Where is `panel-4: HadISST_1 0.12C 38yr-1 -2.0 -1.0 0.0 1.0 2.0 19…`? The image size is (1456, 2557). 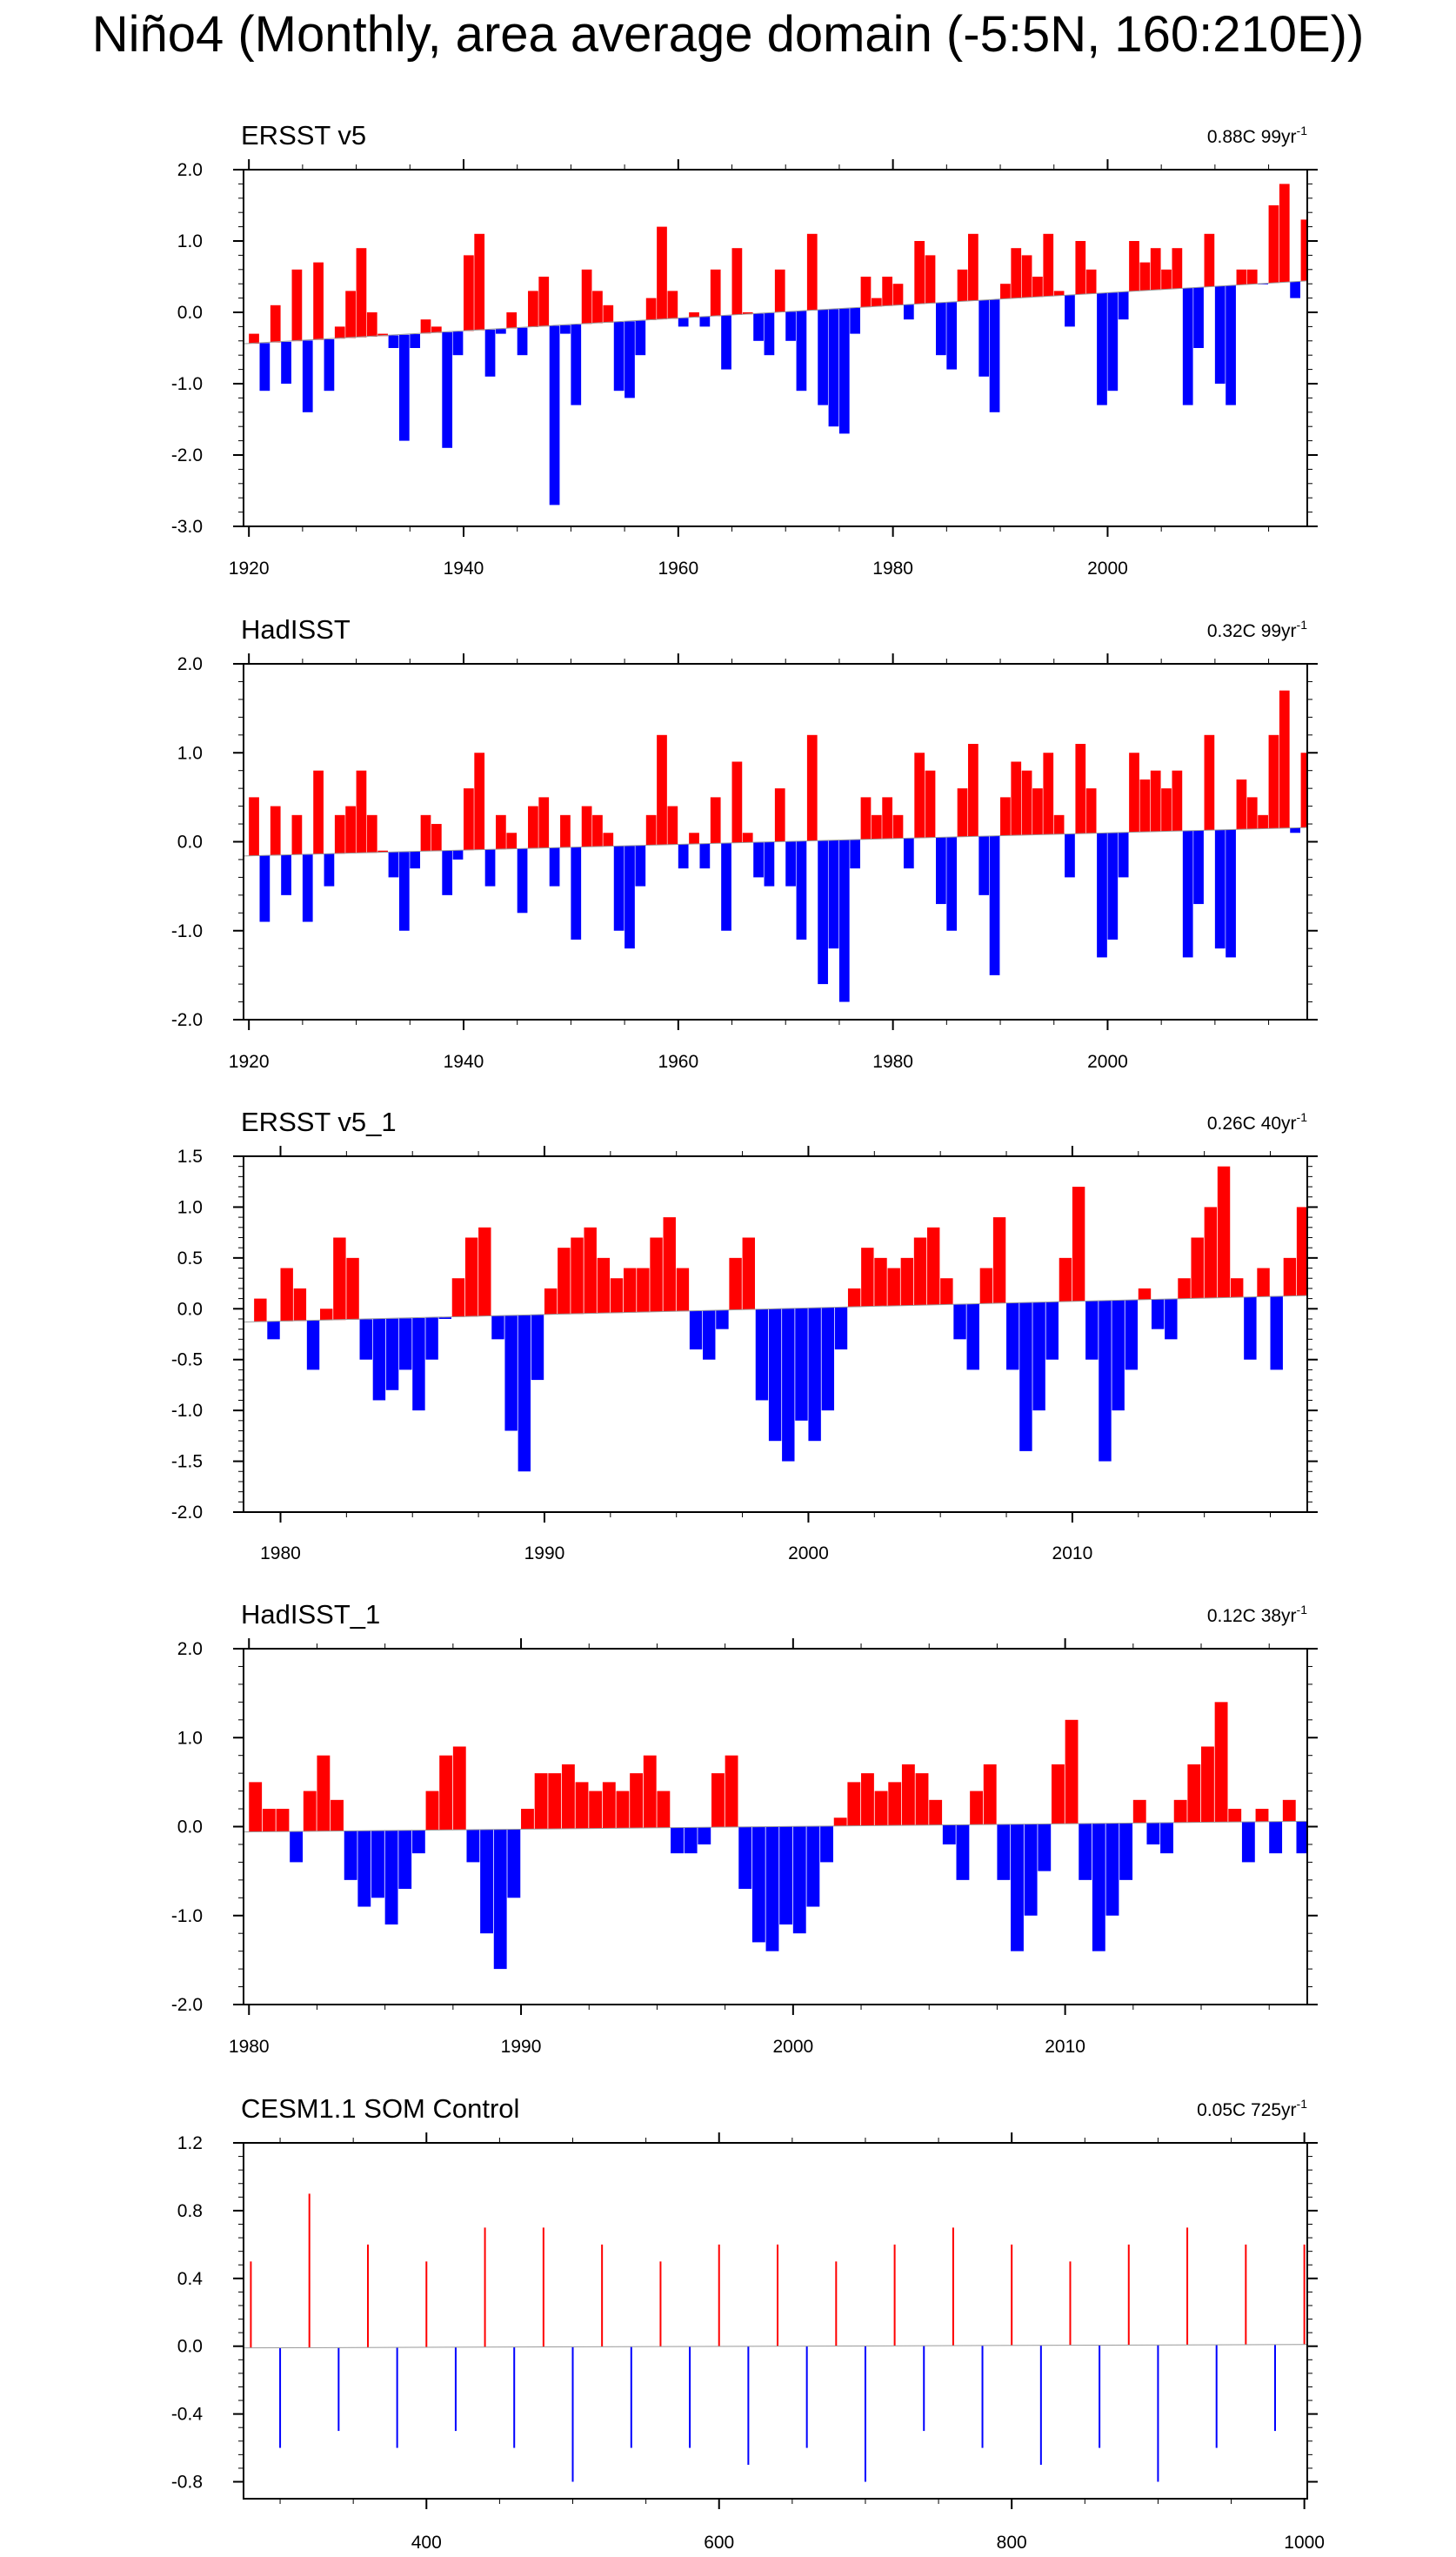
panel-4: HadISST_1 0.12C 38yr-1 -2.0 -1.0 0.0 1.0 2.0 19… is located at coordinates (744, 1828).